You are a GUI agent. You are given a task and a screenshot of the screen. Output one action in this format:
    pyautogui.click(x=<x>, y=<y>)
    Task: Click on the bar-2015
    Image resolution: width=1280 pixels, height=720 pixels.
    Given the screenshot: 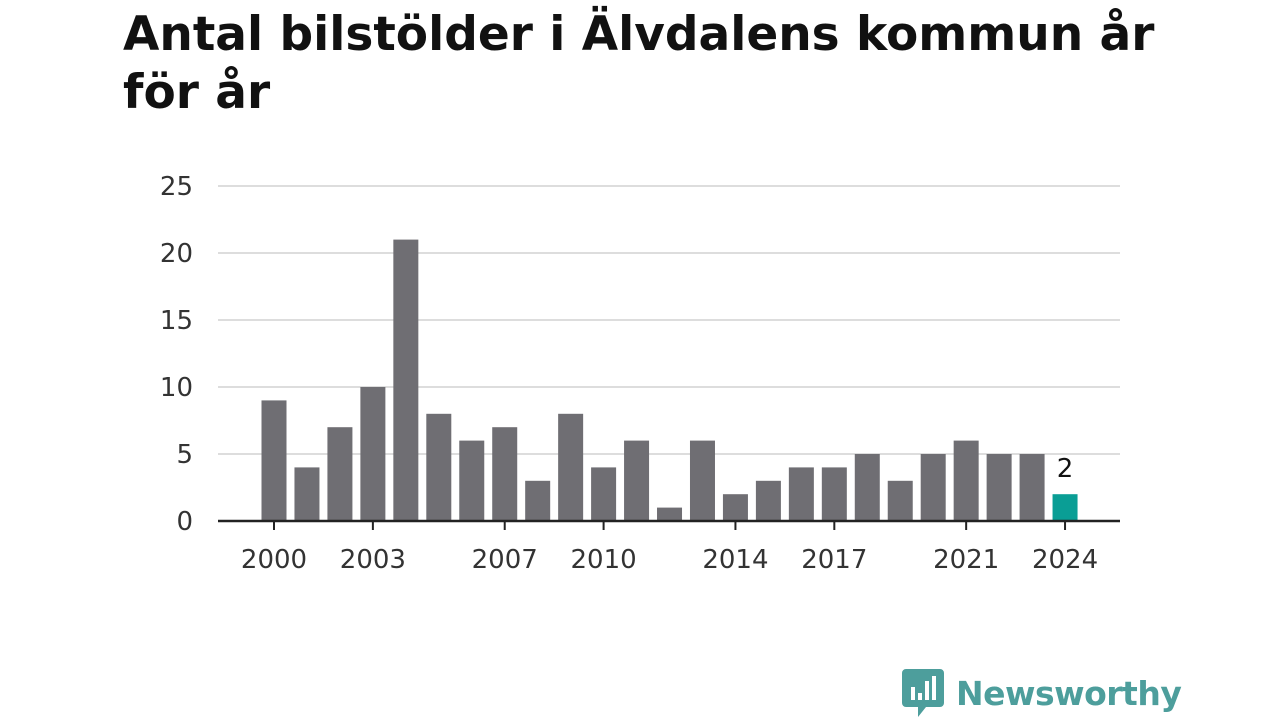 What is the action you would take?
    pyautogui.click(x=768, y=500)
    